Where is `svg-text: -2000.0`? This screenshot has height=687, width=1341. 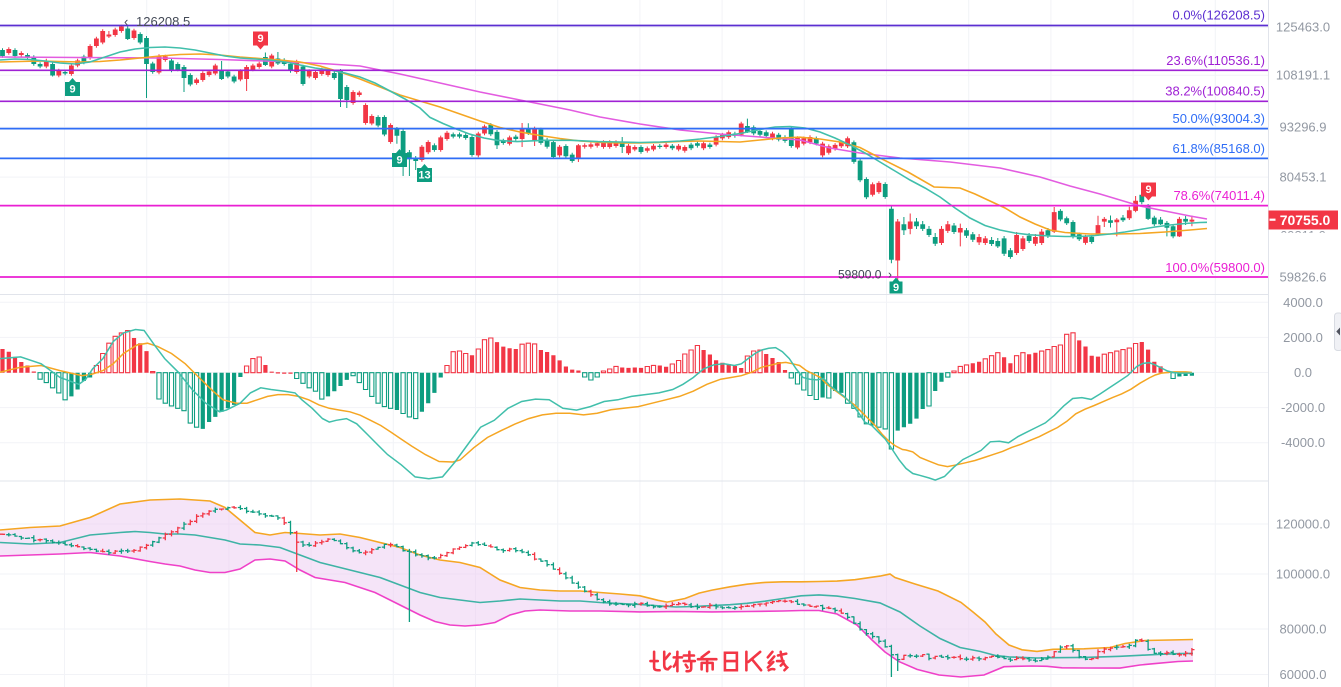
svg-text: -2000.0 is located at coordinates (1303, 407).